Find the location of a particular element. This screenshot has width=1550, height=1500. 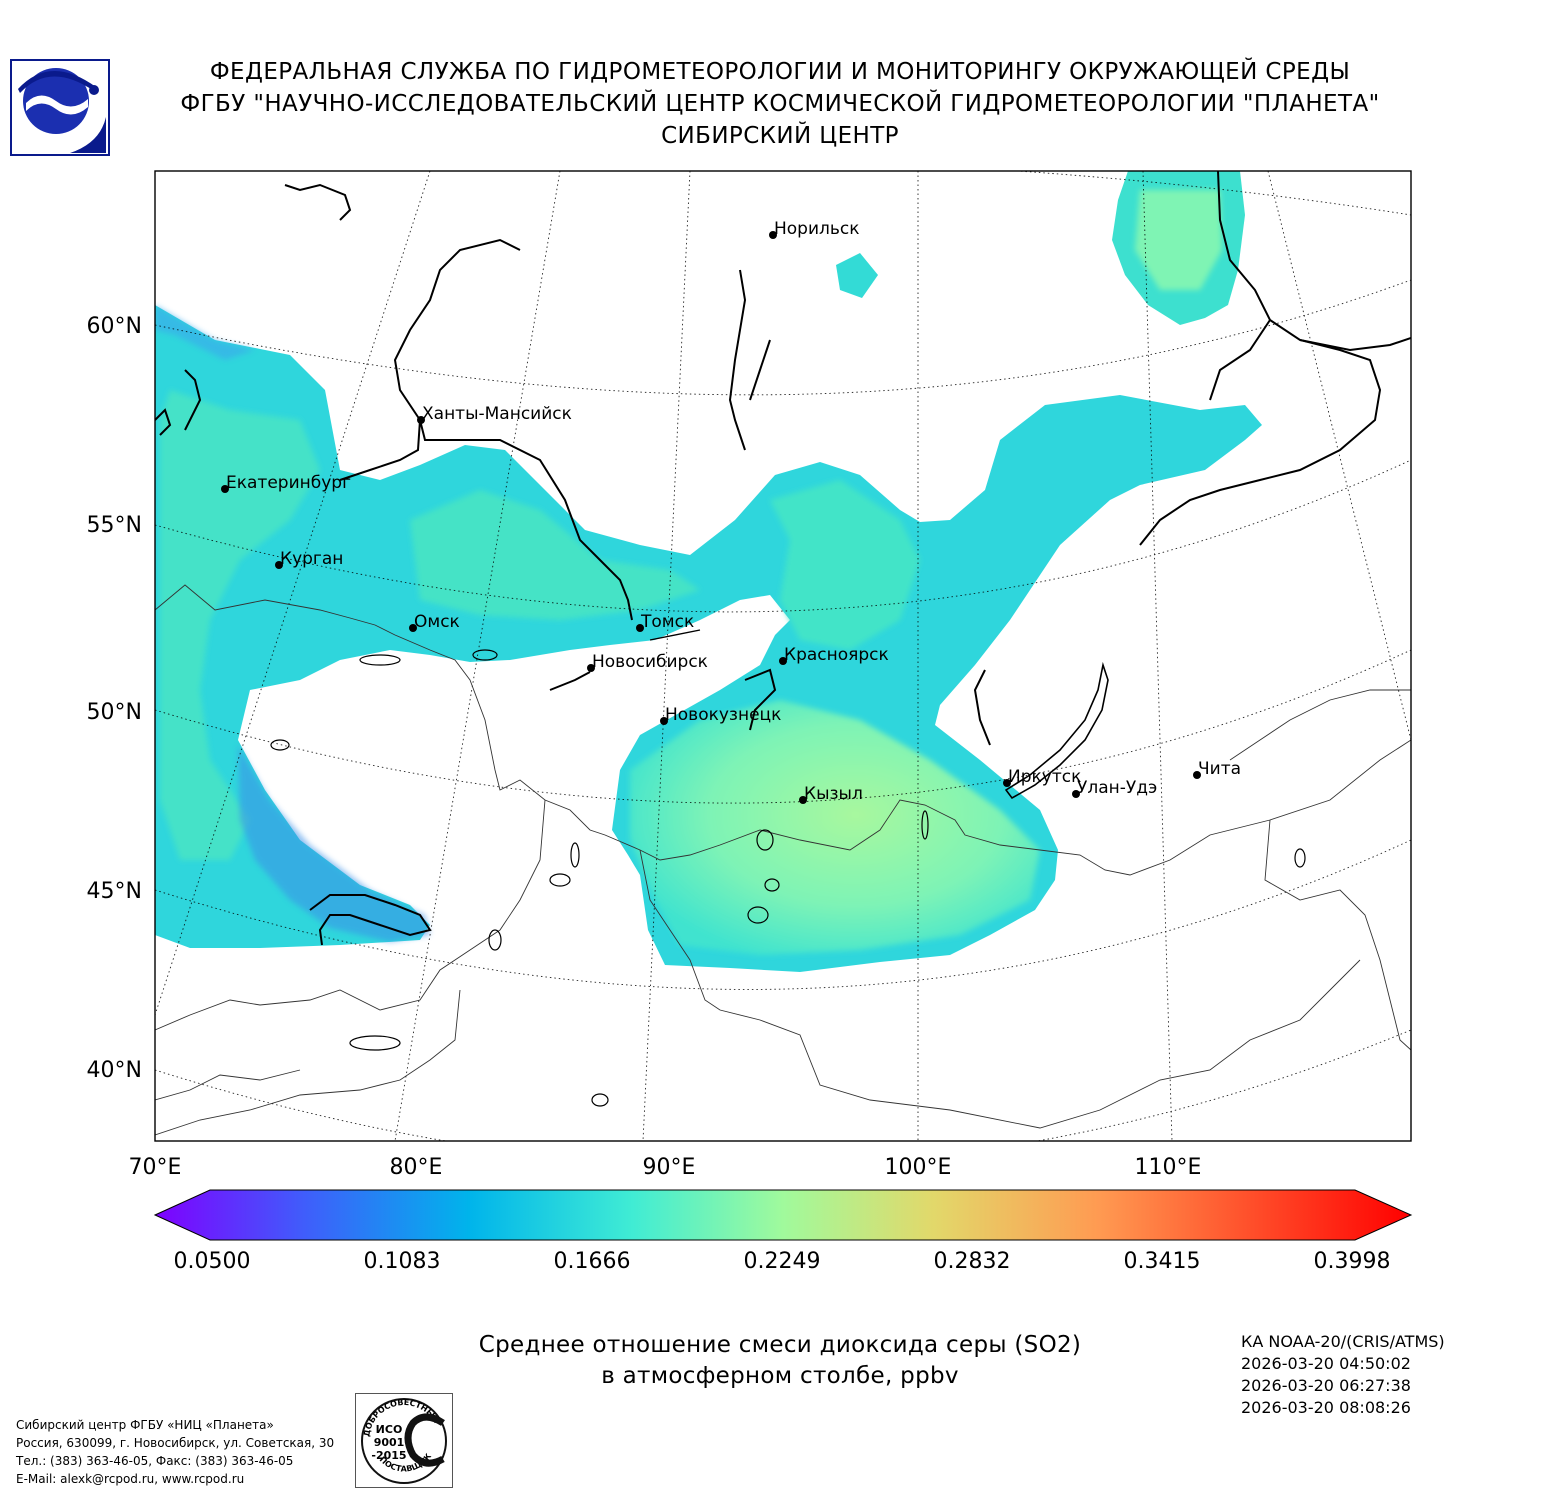

contact-line: E-Mail: alexk@rcpod.ru, www.rcpod.ru is located at coordinates (130, 1479).